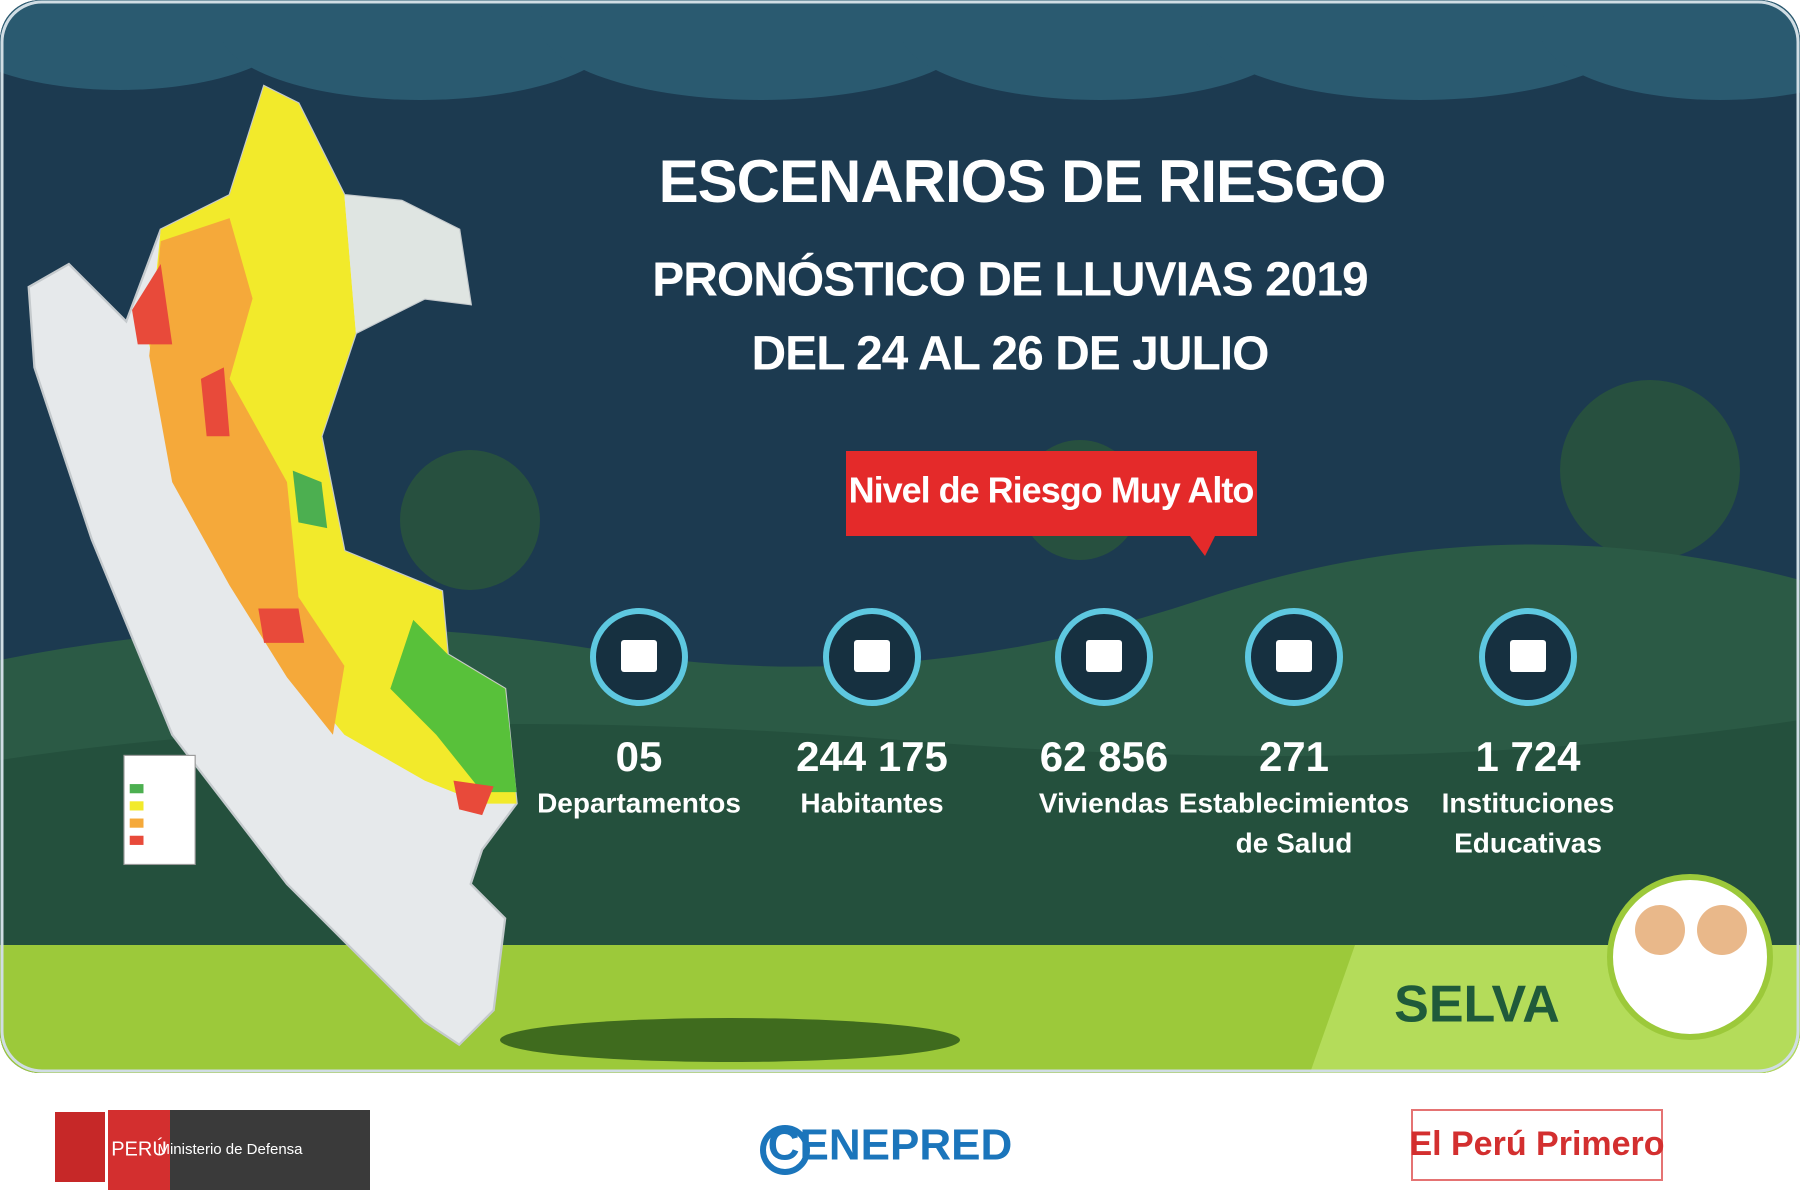 The width and height of the screenshot is (1800, 1201). What do you see at coordinates (1010, 279) in the screenshot?
I see `subtitle: PRONÓSTICO DE LLUVIAS 2019` at bounding box center [1010, 279].